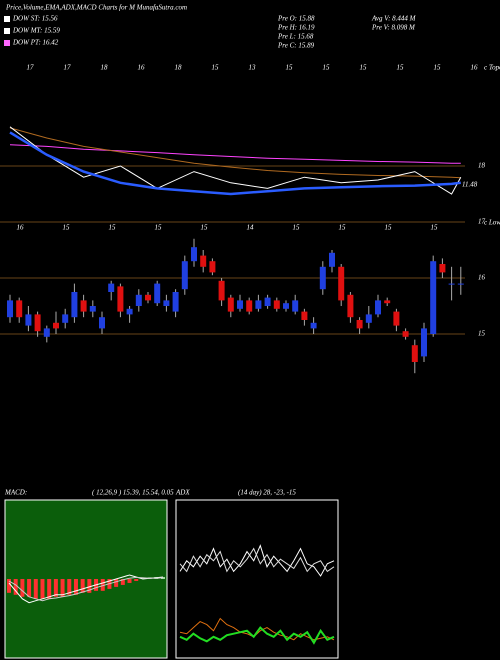 This screenshot has height=660, width=500. Describe the element at coordinates (35, 43) in the screenshot. I see `legend-label: DOW PT: 16.42` at that location.